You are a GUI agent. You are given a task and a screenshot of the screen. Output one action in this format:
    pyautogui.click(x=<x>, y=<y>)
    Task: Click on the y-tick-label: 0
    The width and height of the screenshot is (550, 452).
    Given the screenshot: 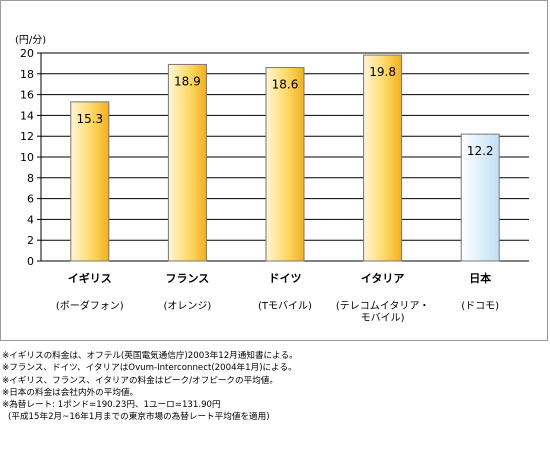 What is the action you would take?
    pyautogui.click(x=30, y=261)
    